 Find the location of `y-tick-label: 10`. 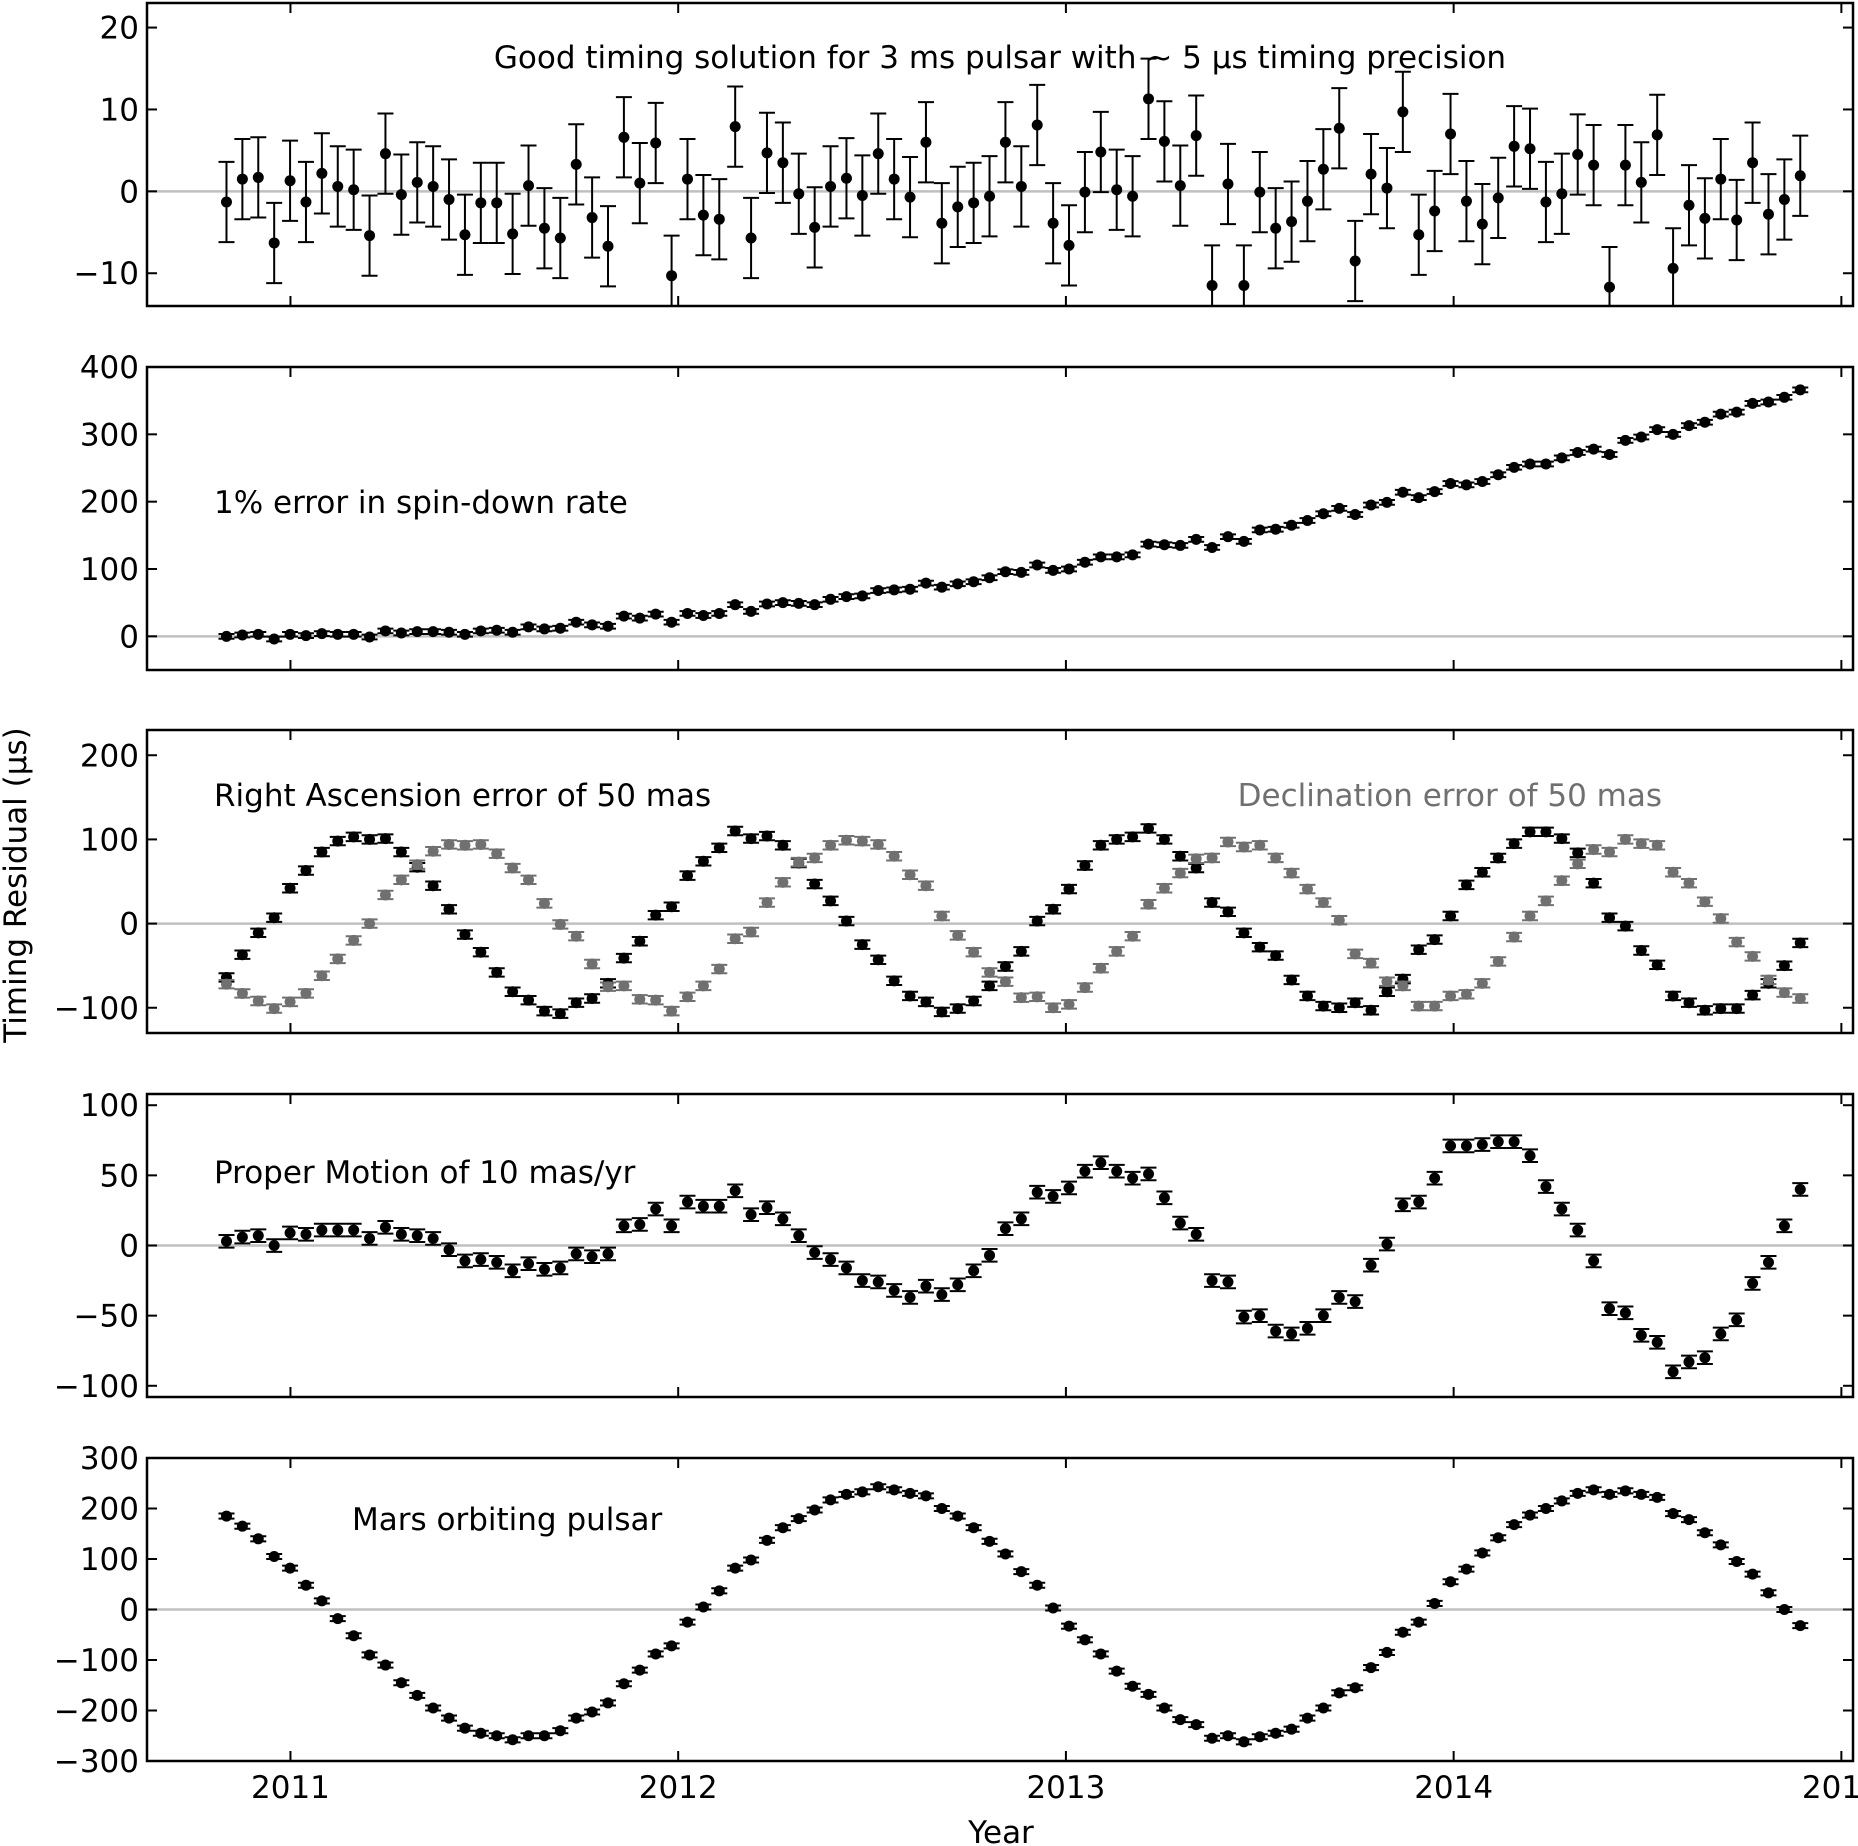

y-tick-label: 10 is located at coordinates (119, 110).